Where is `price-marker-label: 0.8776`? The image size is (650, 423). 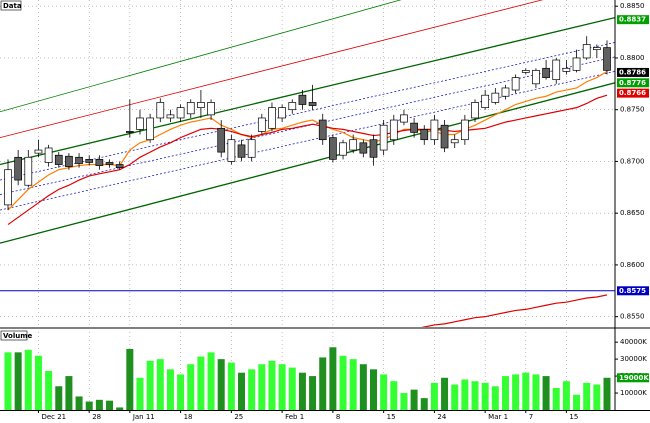 price-marker-label: 0.8776 is located at coordinates (632, 83).